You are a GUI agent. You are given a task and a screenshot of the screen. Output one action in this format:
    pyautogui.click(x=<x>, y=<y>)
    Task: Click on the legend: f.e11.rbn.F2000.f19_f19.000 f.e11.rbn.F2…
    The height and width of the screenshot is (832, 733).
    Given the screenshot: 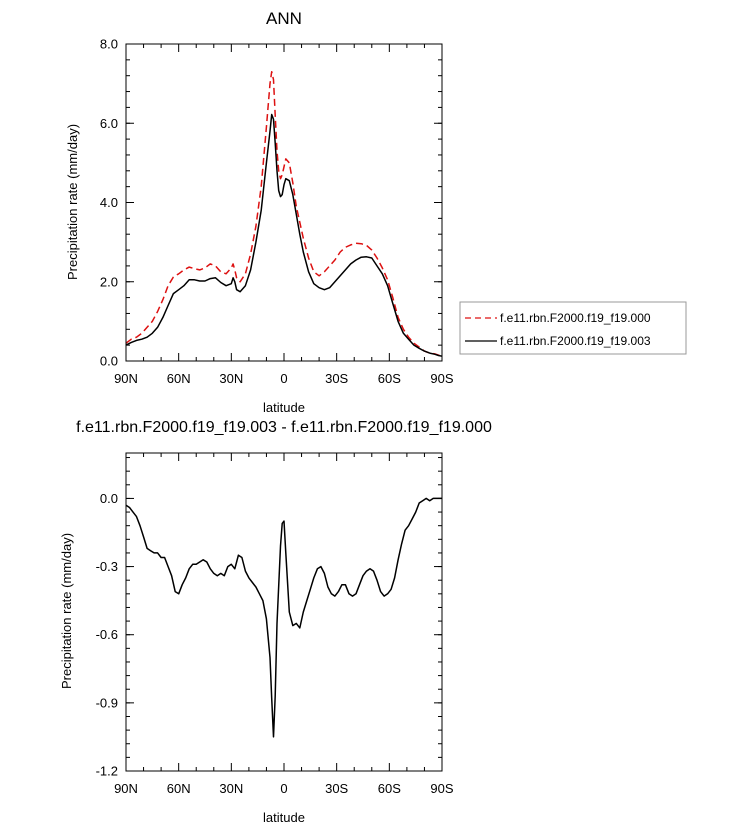 What is the action you would take?
    pyautogui.click(x=573, y=328)
    